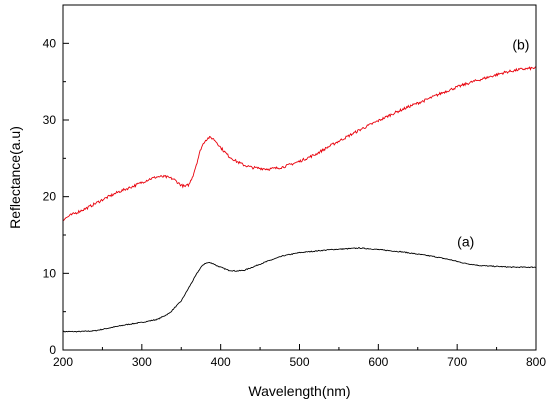 Image resolution: width=550 pixels, height=404 pixels. Describe the element at coordinates (493, 142) in the screenshot. I see `annotation-layer: (a) (b)` at that location.